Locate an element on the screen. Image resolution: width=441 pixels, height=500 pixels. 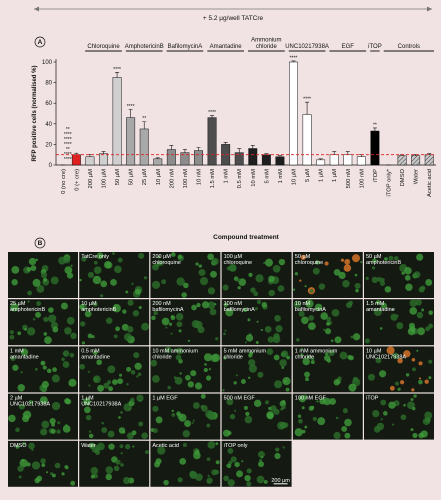
y-tick-label: 80 is located at coordinates (48, 84).